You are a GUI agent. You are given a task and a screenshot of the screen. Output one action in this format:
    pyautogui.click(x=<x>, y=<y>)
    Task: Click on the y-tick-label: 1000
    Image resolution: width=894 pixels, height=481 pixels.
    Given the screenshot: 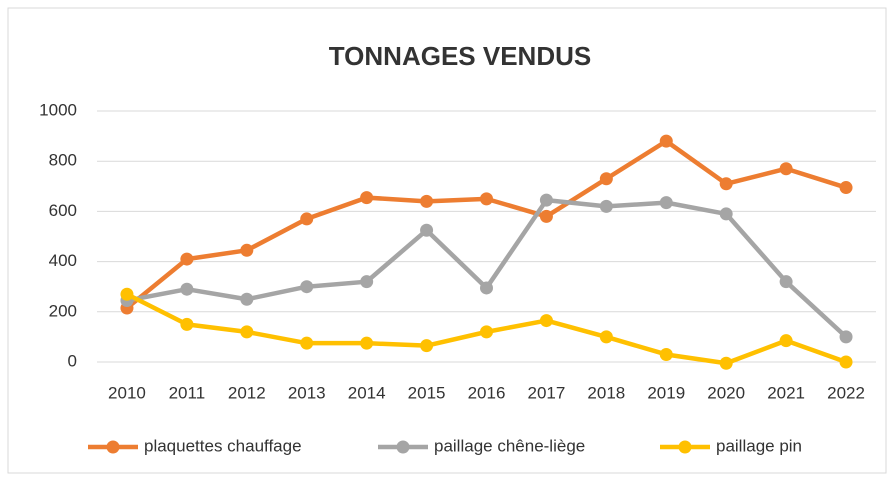 What is the action you would take?
    pyautogui.click(x=58, y=109)
    